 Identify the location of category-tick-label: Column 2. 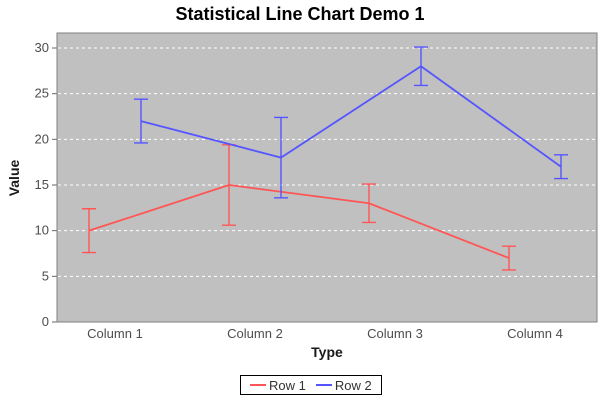
(255, 333).